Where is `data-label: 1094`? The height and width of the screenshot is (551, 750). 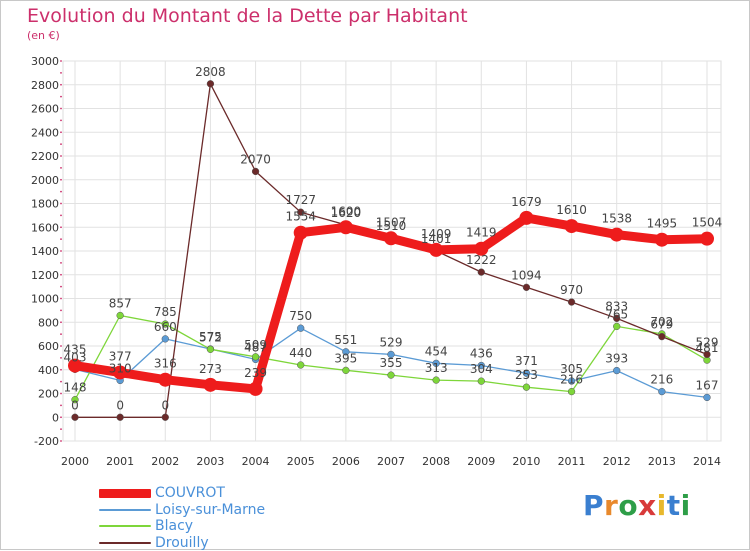
data-label: 1094 is located at coordinates (526, 275).